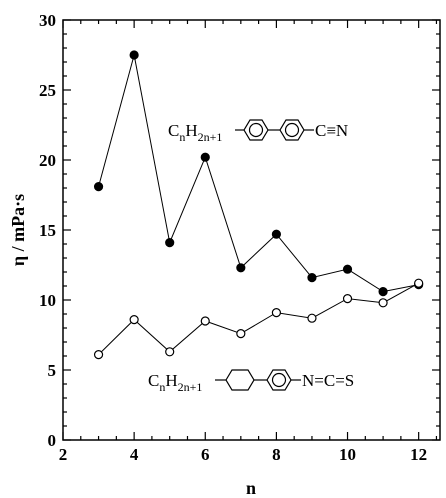  I want to click on x-tick-label: 8, so click(276, 454).